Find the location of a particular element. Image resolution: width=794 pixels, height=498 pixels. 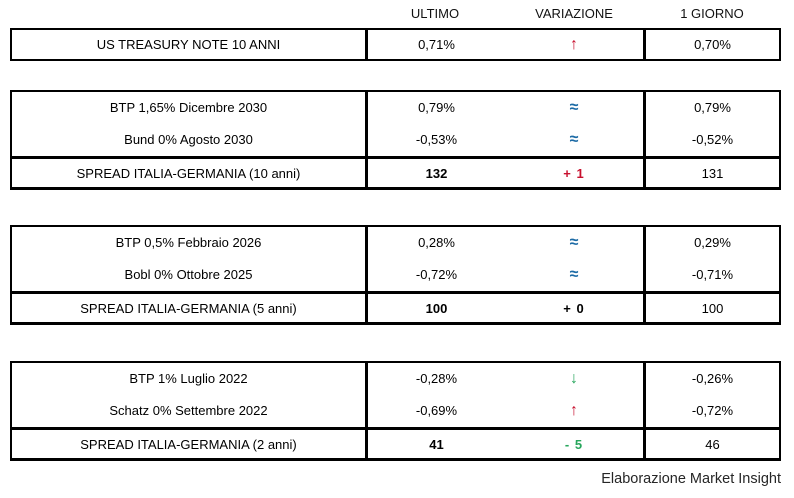

ultimo-value: -0,28% is located at coordinates (435, 377).